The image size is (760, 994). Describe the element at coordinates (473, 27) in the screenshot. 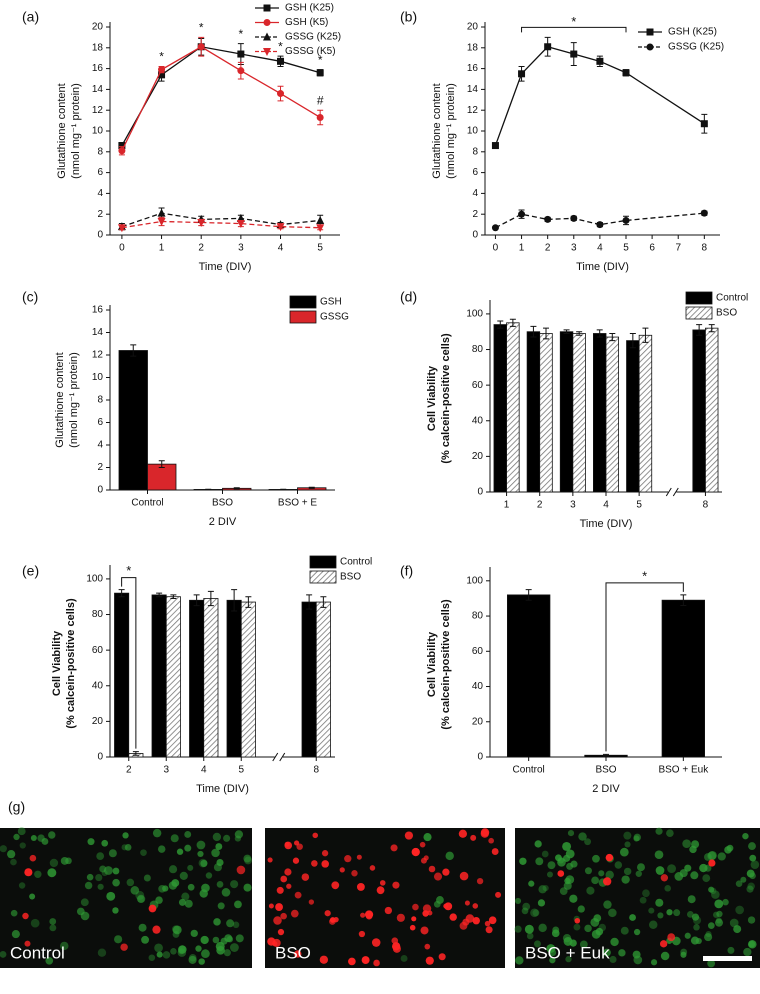

I see `y-tick-label: 20` at that location.